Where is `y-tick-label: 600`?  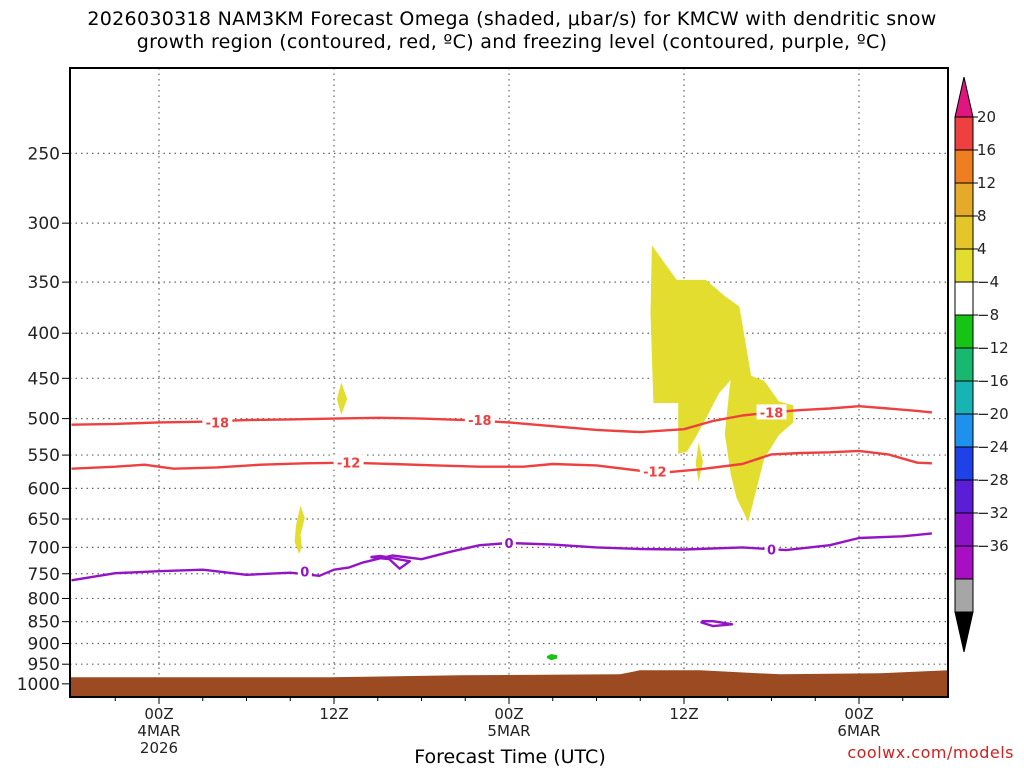
y-tick-label: 600 is located at coordinates (44, 489).